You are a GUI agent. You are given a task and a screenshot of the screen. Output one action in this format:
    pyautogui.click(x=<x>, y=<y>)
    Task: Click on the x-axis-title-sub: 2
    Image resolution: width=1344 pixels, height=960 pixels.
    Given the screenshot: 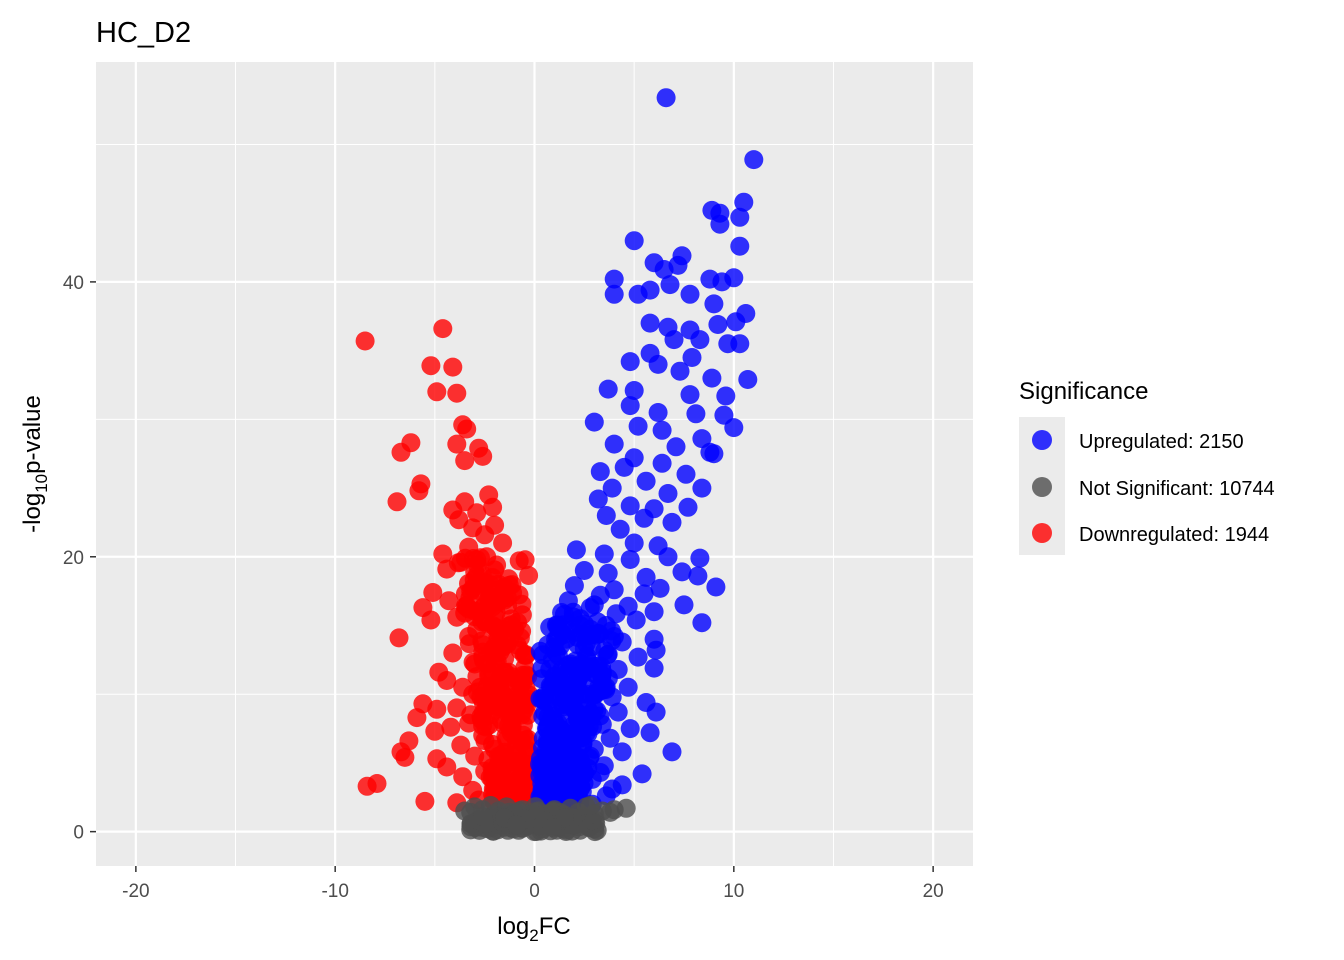 What is the action you would take?
    pyautogui.click(x=533, y=935)
    